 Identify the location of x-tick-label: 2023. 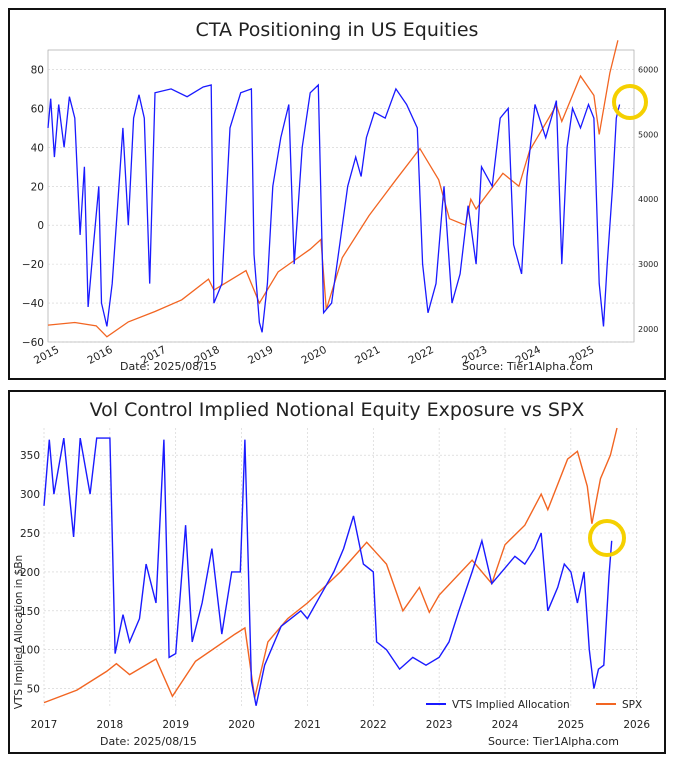
(439, 725).